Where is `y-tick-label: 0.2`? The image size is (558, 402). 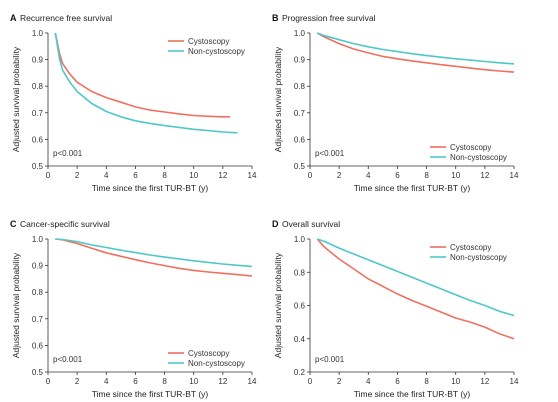
y-tick-label: 0.2 is located at coordinates (300, 372).